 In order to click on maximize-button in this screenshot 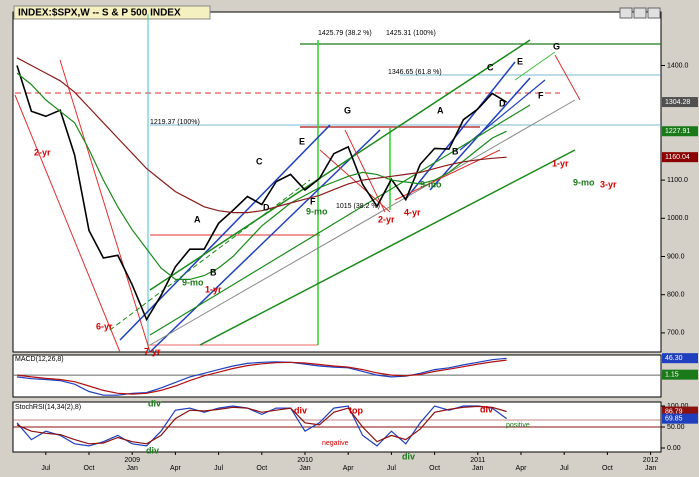, I will do `click(640, 13)`.